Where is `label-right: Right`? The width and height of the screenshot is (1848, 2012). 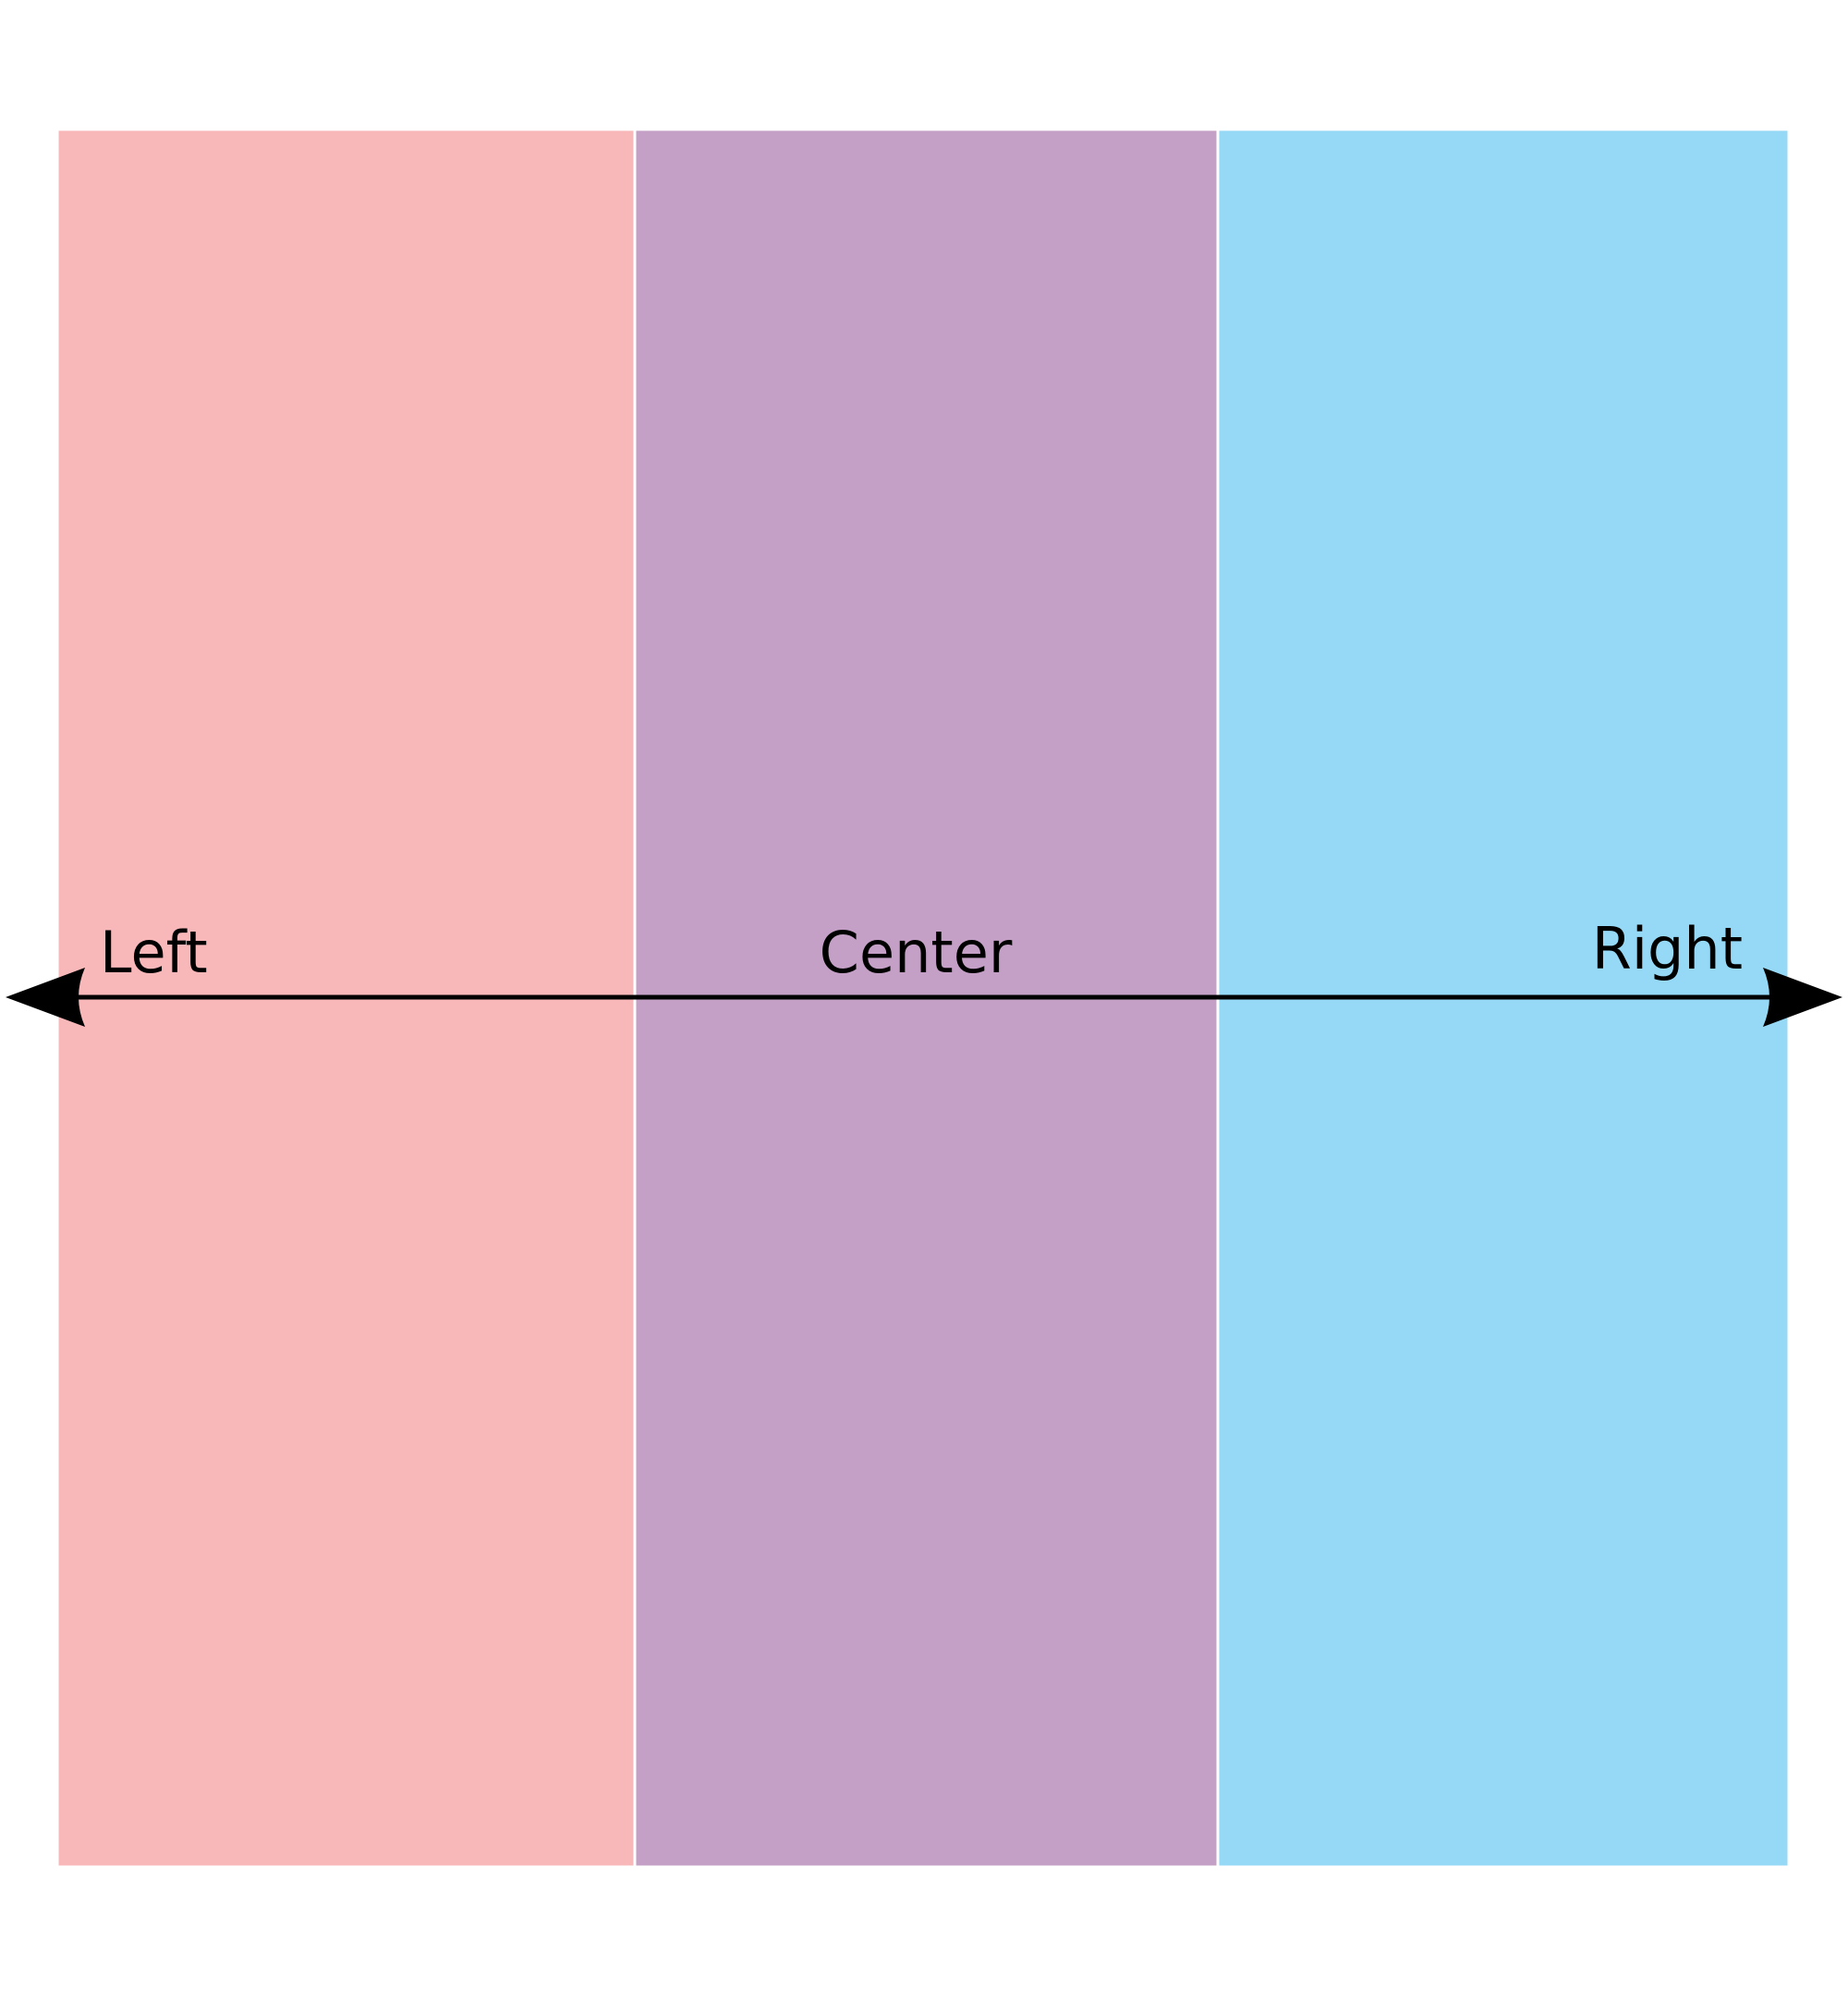 label-right: Right is located at coordinates (1667, 948).